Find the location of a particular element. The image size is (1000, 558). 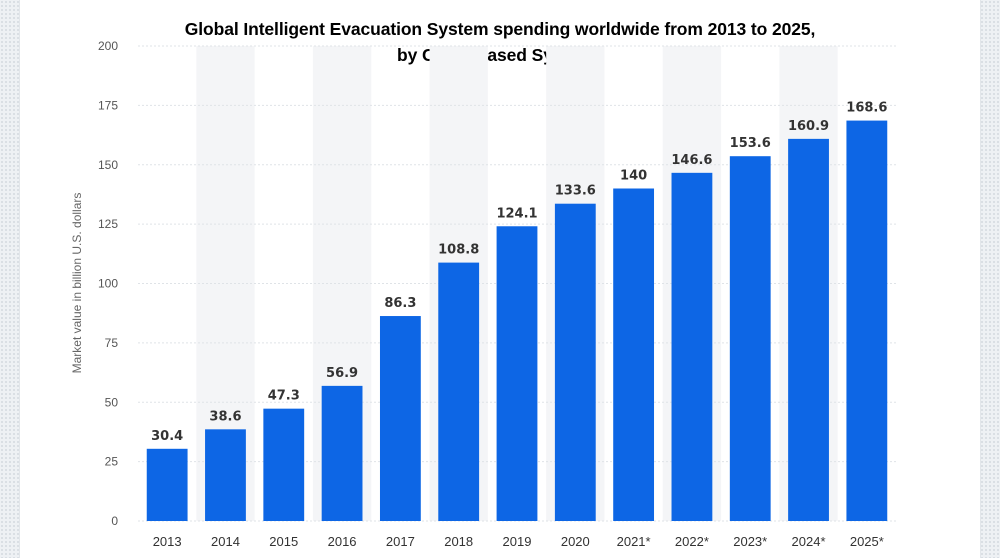

x-tick-label: 2017 is located at coordinates (400, 541).